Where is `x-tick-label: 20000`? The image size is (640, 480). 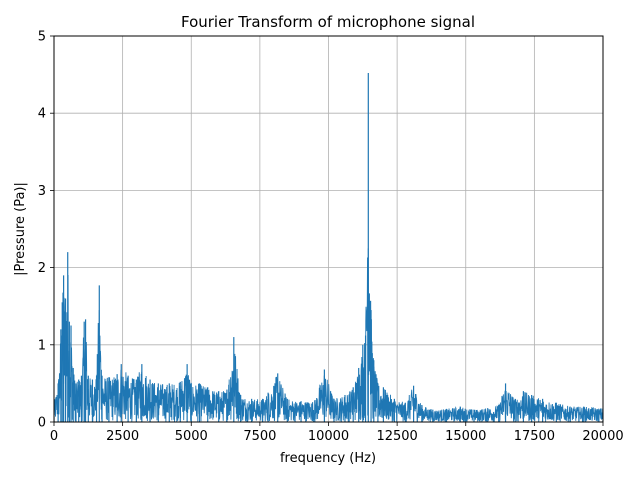
x-tick-label: 20000 is located at coordinates (602, 436).